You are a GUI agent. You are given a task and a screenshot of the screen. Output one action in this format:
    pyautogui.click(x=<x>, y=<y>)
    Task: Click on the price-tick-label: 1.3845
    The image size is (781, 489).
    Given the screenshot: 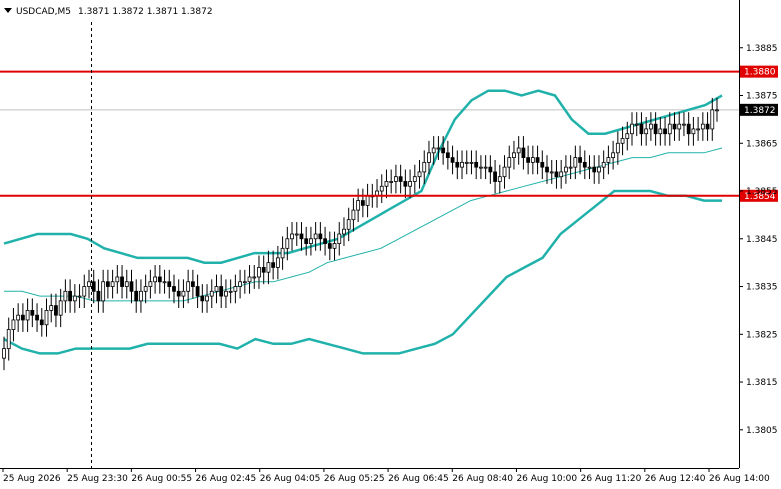 What is the action you would take?
    pyautogui.click(x=762, y=240)
    